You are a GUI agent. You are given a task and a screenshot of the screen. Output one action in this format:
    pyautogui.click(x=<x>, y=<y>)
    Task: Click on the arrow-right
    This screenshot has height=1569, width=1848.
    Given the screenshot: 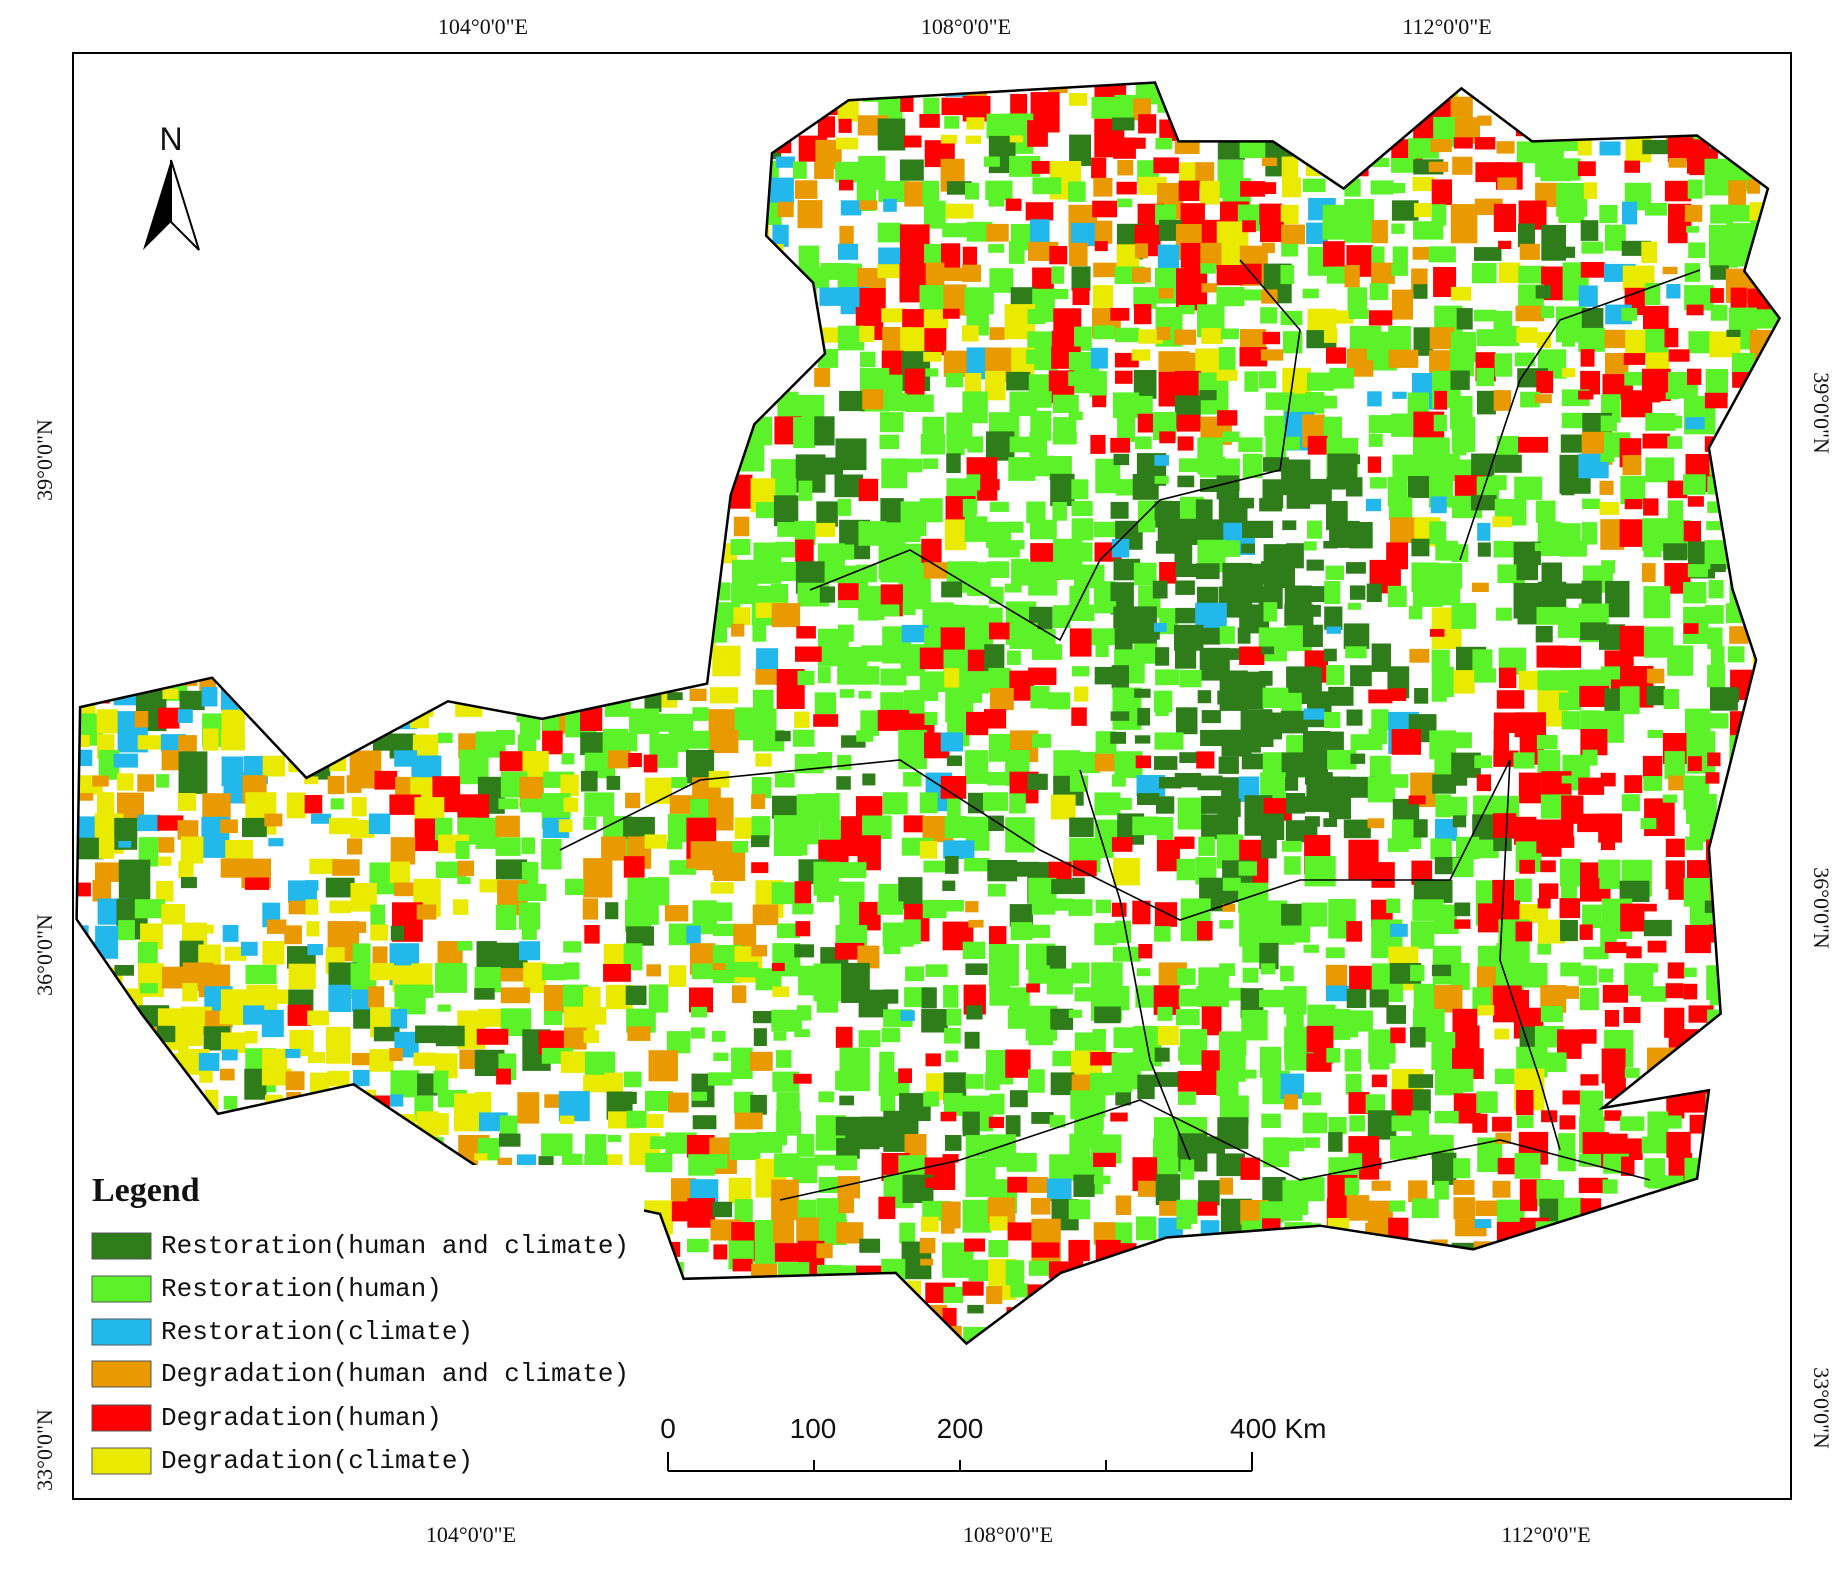 What is the action you would take?
    pyautogui.click(x=185, y=205)
    